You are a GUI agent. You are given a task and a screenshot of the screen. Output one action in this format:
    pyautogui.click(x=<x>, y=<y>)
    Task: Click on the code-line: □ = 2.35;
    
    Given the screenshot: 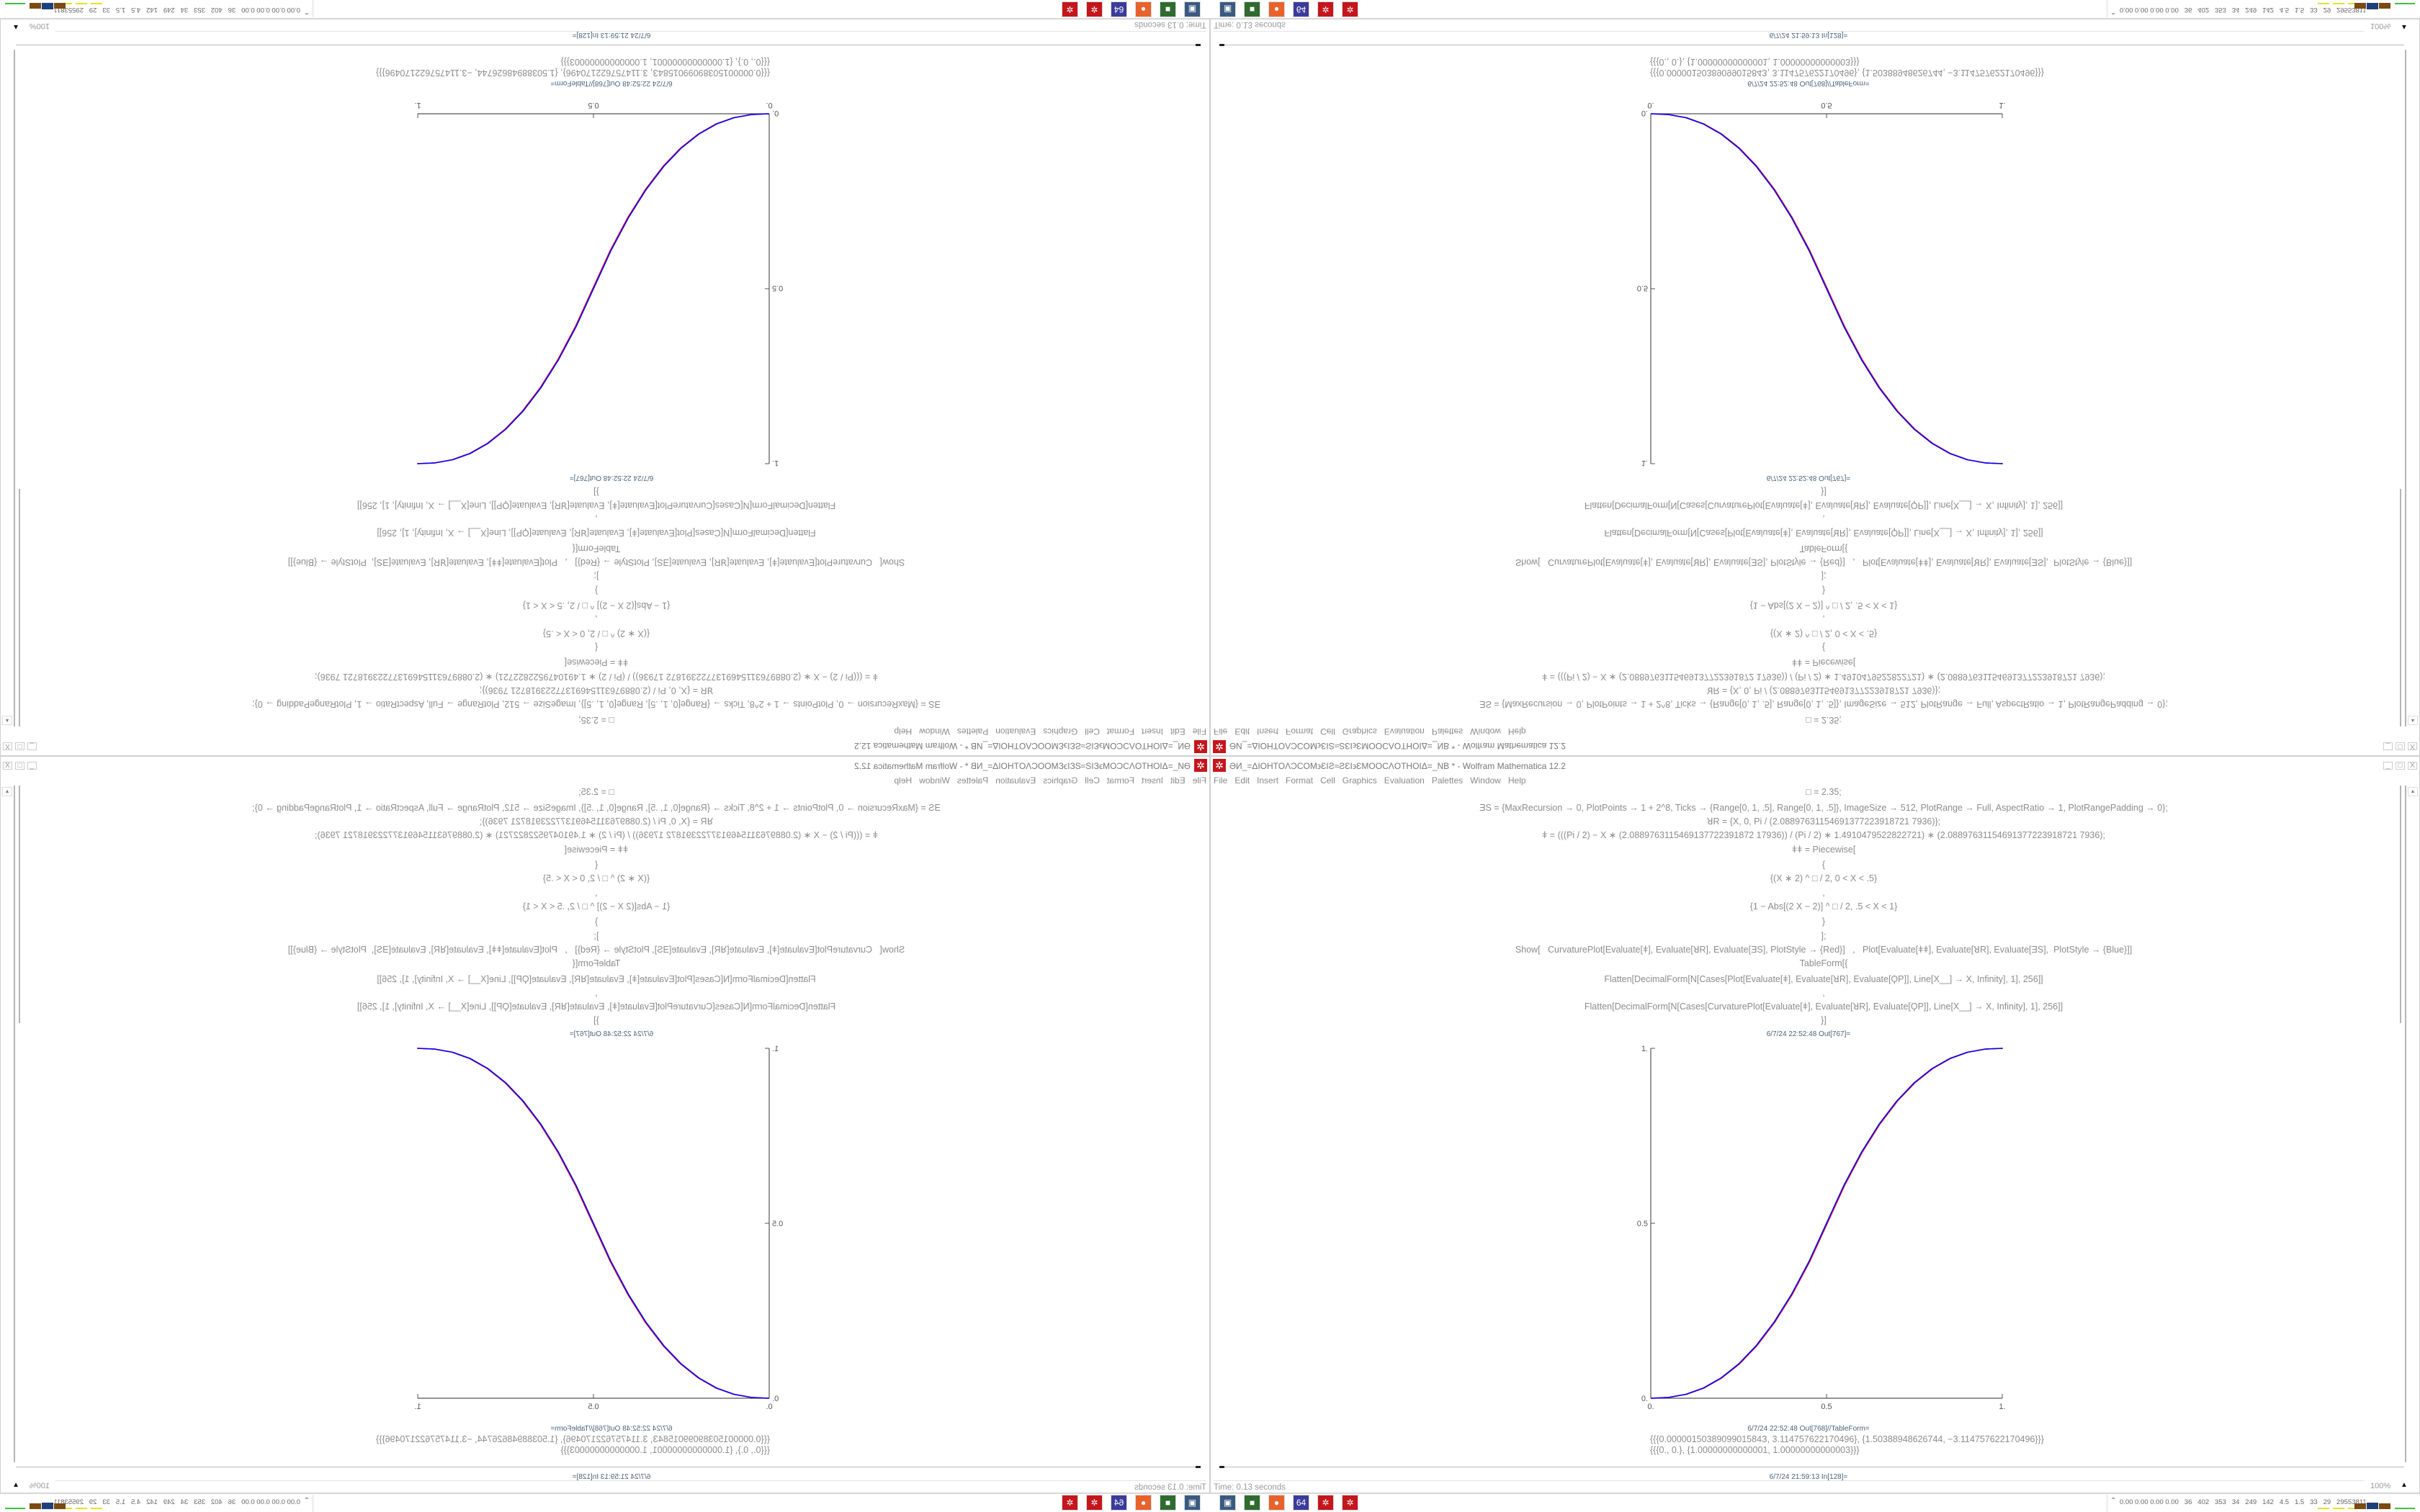 What is the action you would take?
    pyautogui.click(x=596, y=792)
    